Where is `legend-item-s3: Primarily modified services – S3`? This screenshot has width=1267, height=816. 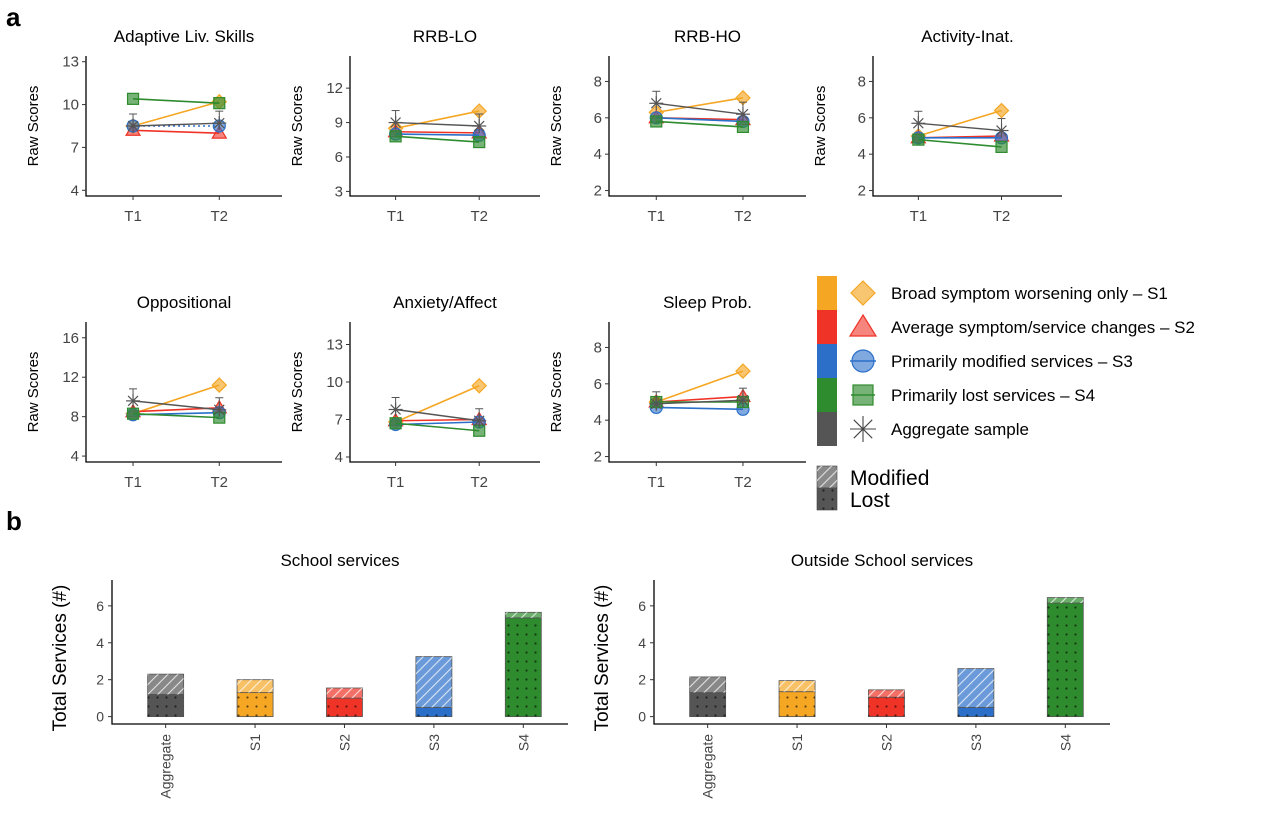 legend-item-s3: Primarily modified services – S3 is located at coordinates (975, 361).